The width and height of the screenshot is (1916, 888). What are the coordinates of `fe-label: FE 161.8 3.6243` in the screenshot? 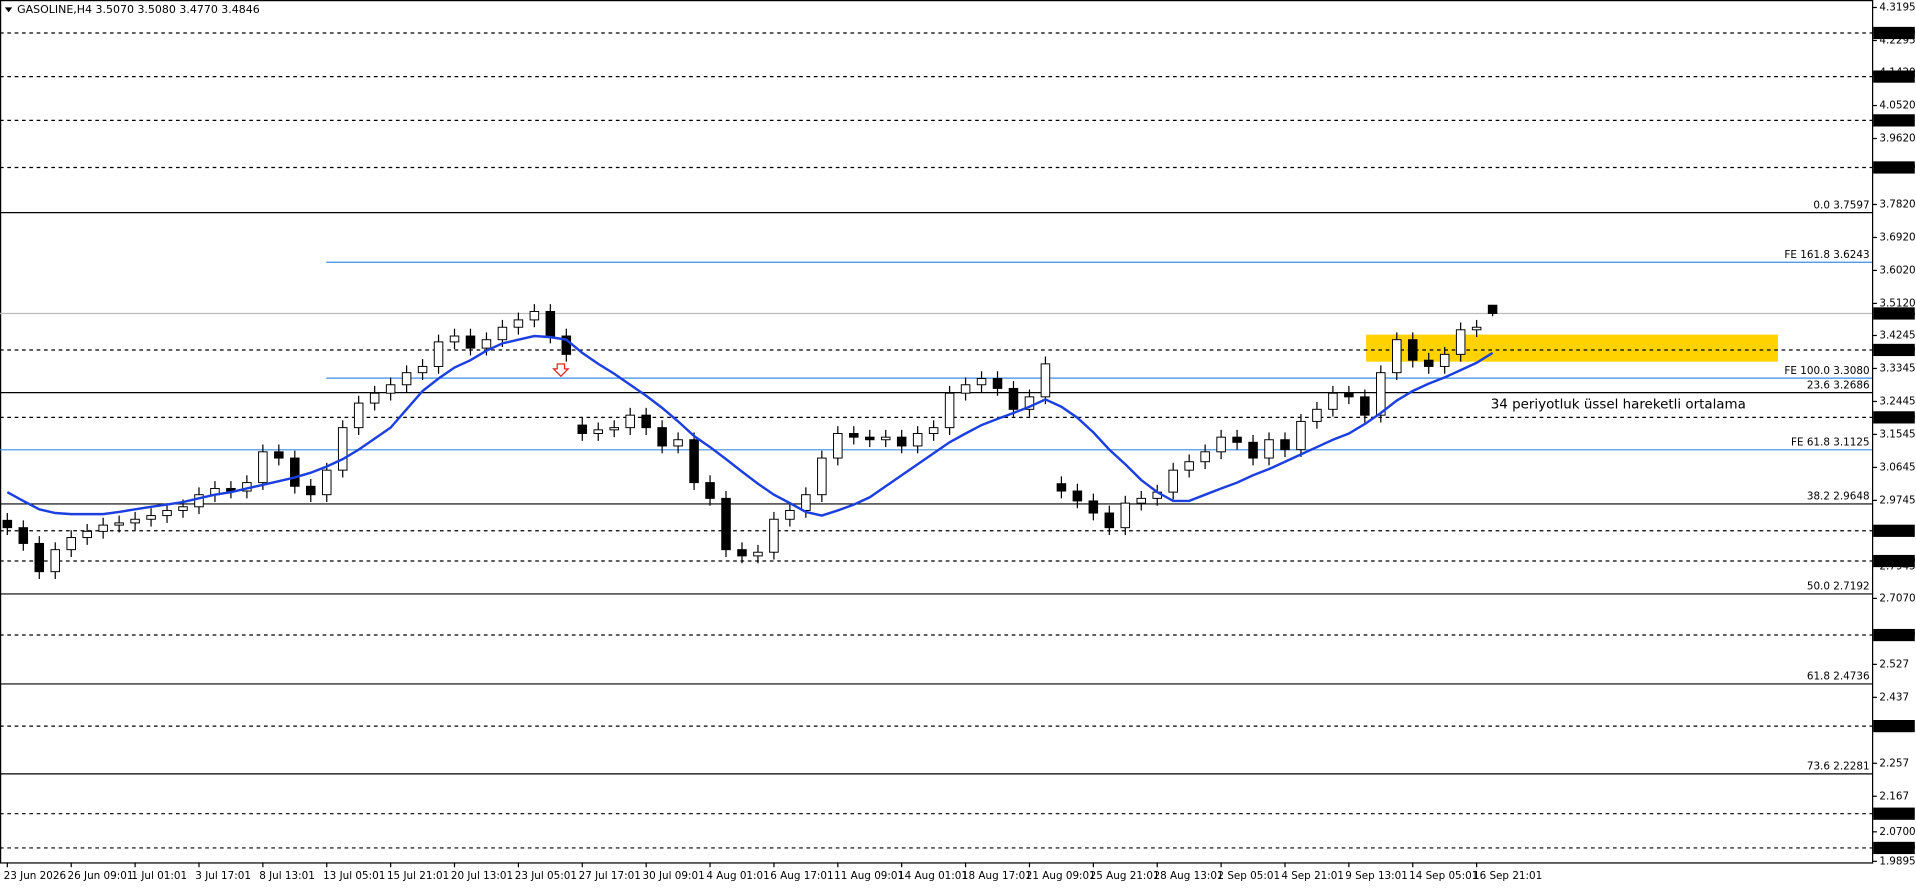 It's located at (1826, 255).